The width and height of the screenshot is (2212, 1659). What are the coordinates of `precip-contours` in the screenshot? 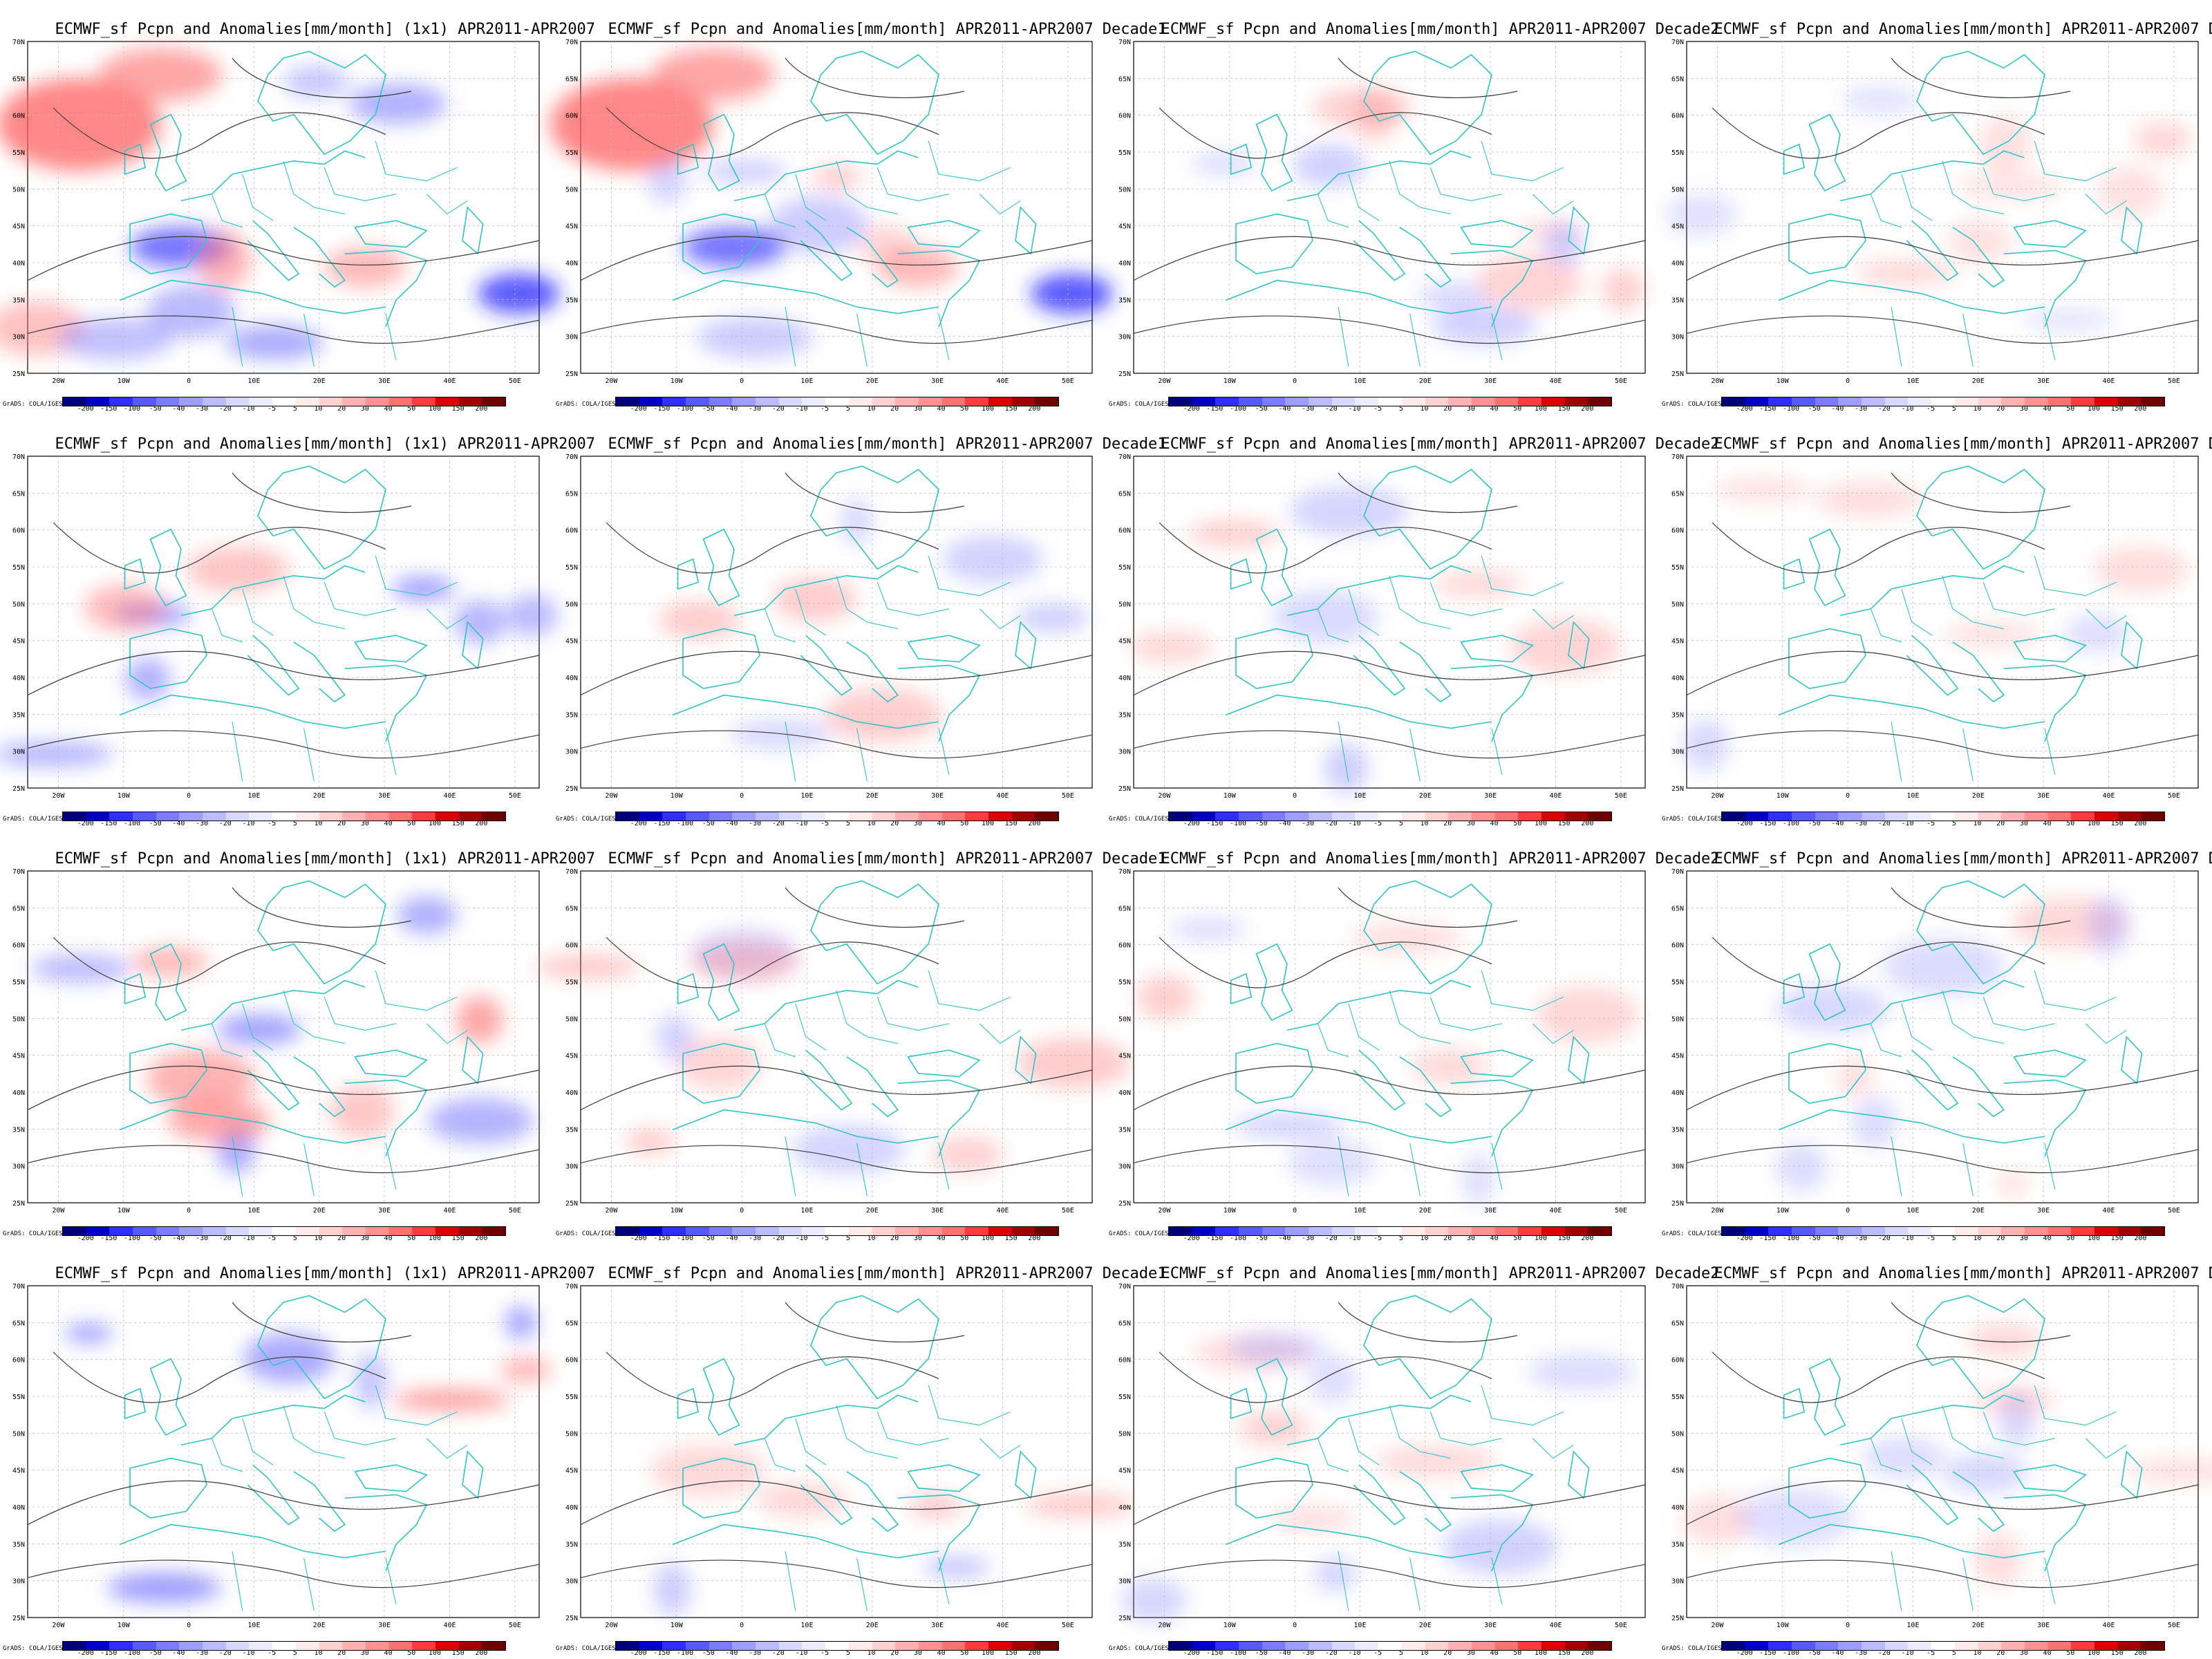 It's located at (283, 1030).